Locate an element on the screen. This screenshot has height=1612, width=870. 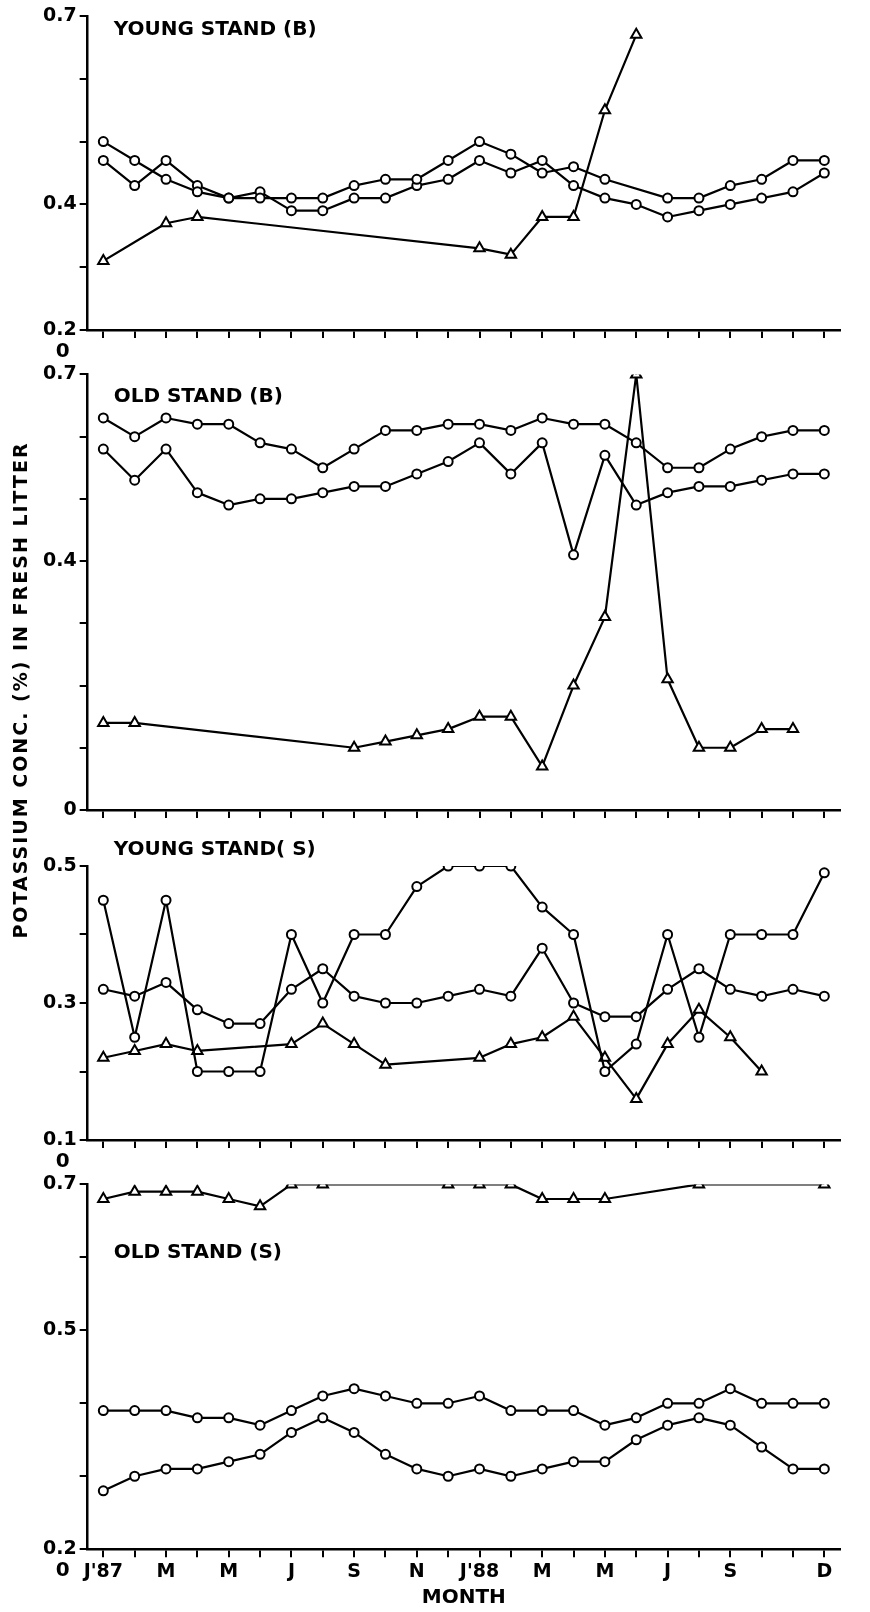
x-tick-label: J'87 is located at coordinates (102, 1569).